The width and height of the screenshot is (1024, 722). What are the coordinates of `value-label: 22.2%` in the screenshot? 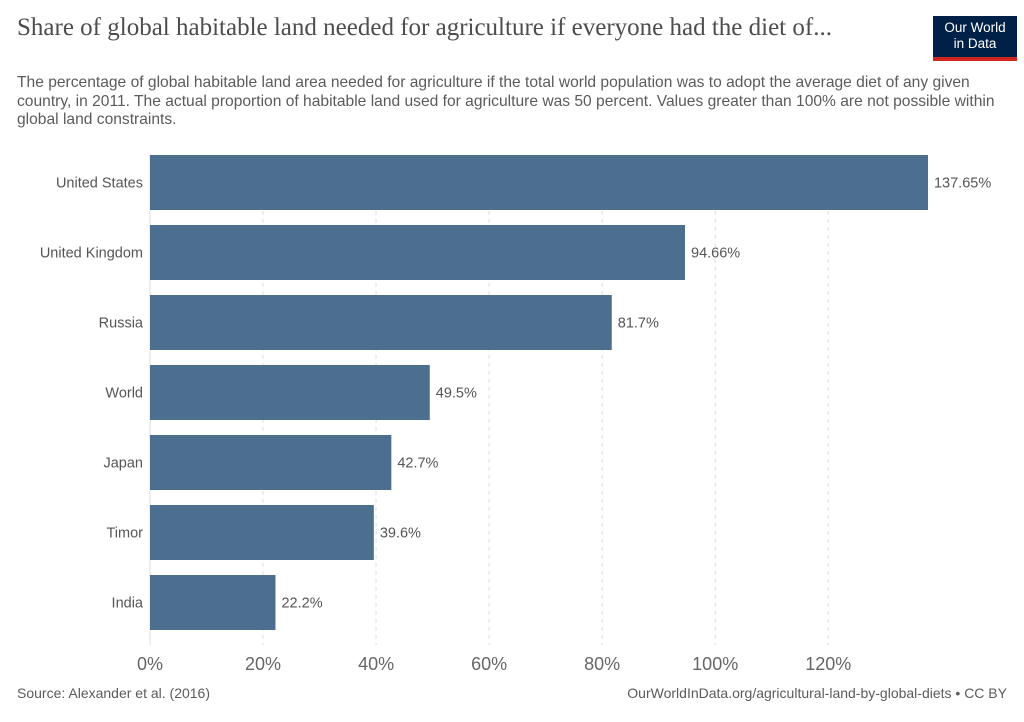 It's located at (301, 604).